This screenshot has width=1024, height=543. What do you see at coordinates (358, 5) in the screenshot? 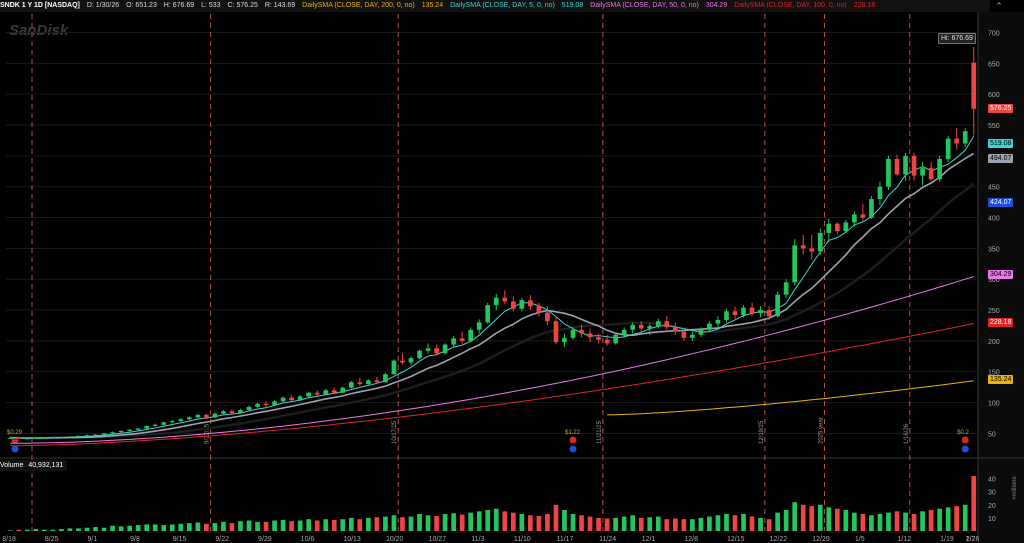
I see `sma200-legend: DailySMA (CLOSE, DAY, 200, 0, no)` at bounding box center [358, 5].